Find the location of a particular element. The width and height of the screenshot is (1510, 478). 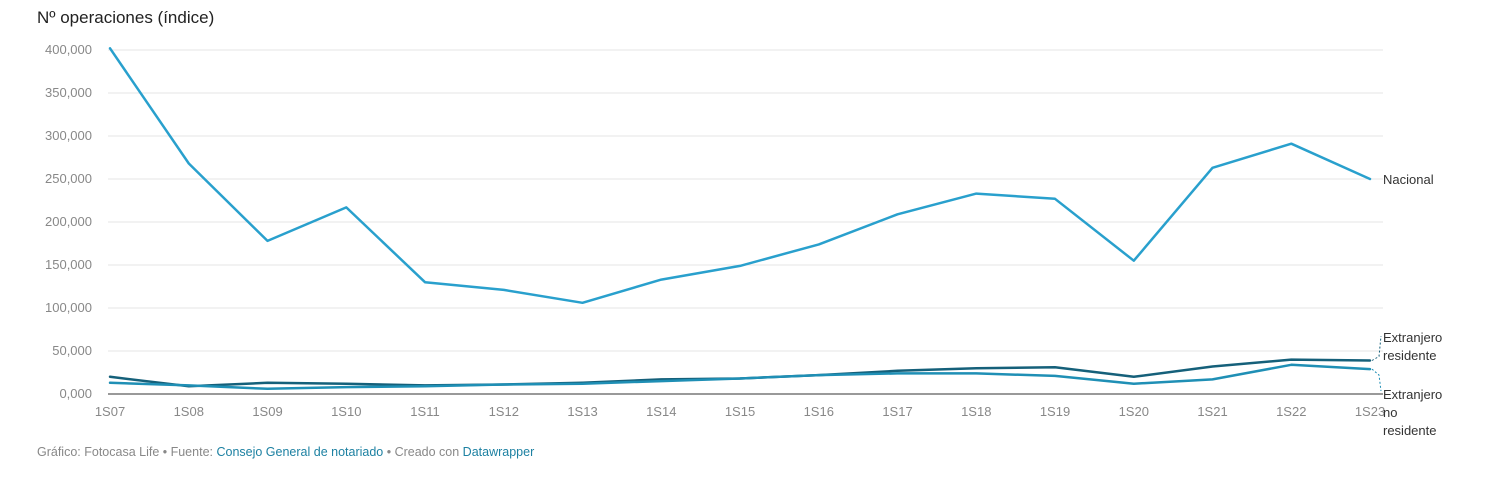

x-tick-label: 1S21 is located at coordinates (1212, 411).